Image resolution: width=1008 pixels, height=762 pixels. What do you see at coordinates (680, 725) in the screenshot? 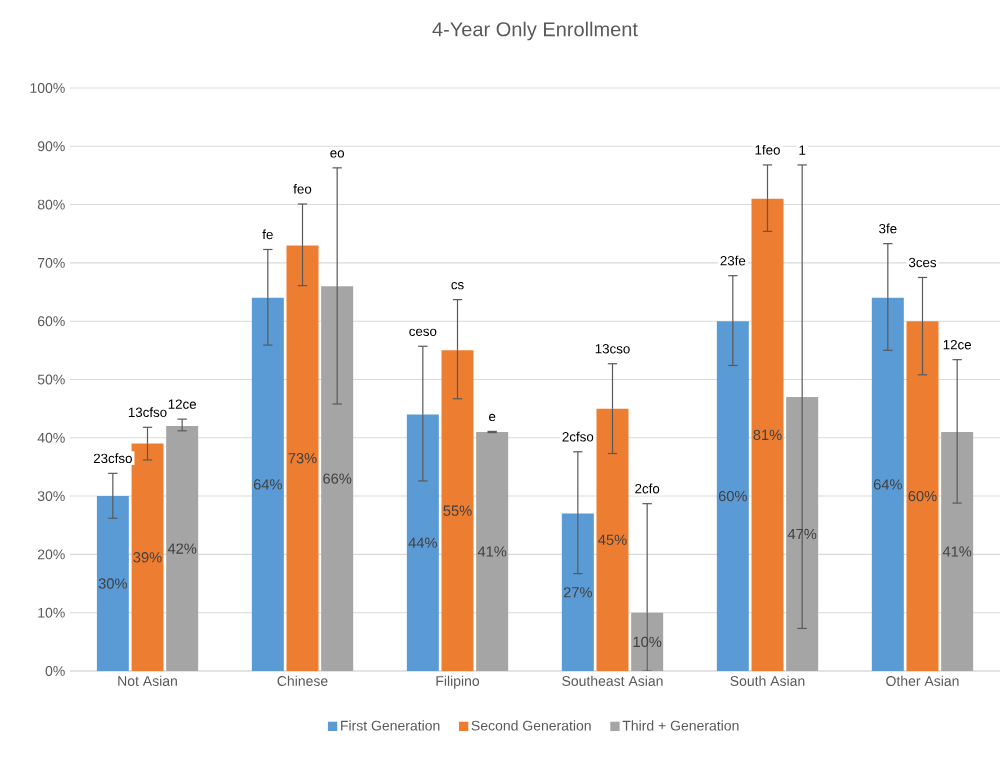
I see `legend-label: Third + Generation` at bounding box center [680, 725].